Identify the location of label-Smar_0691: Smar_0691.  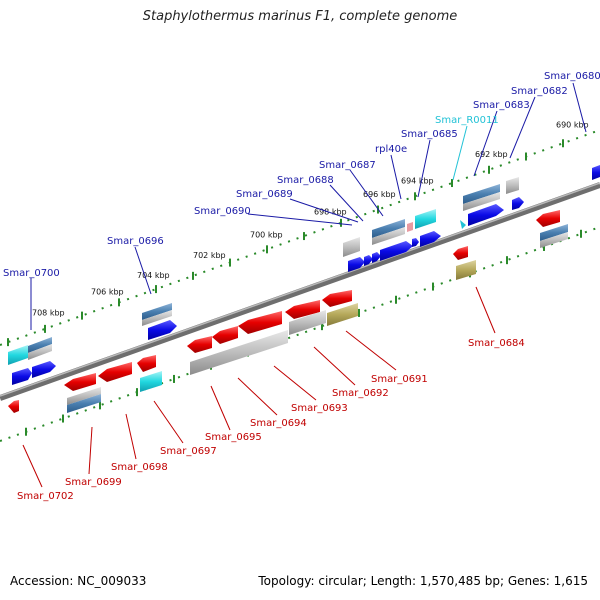
(399, 379).